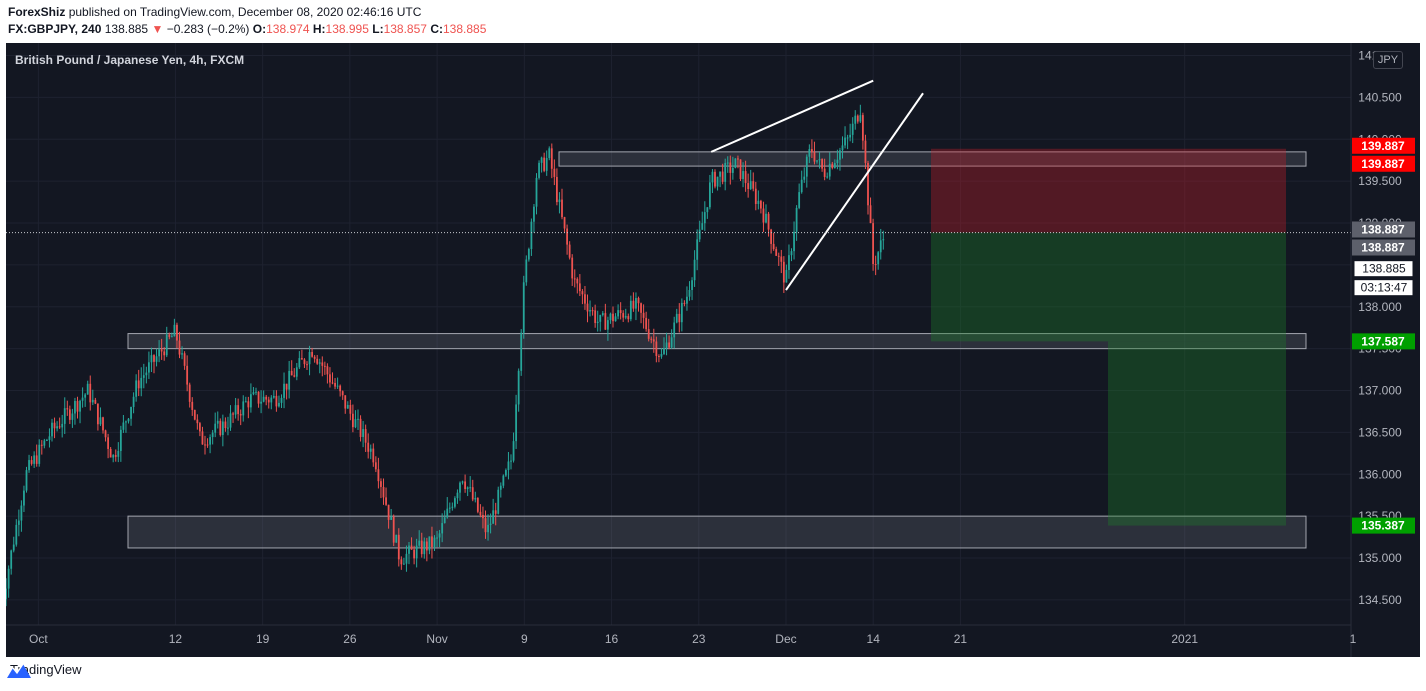  I want to click on last-price: 138.885, so click(126, 29).